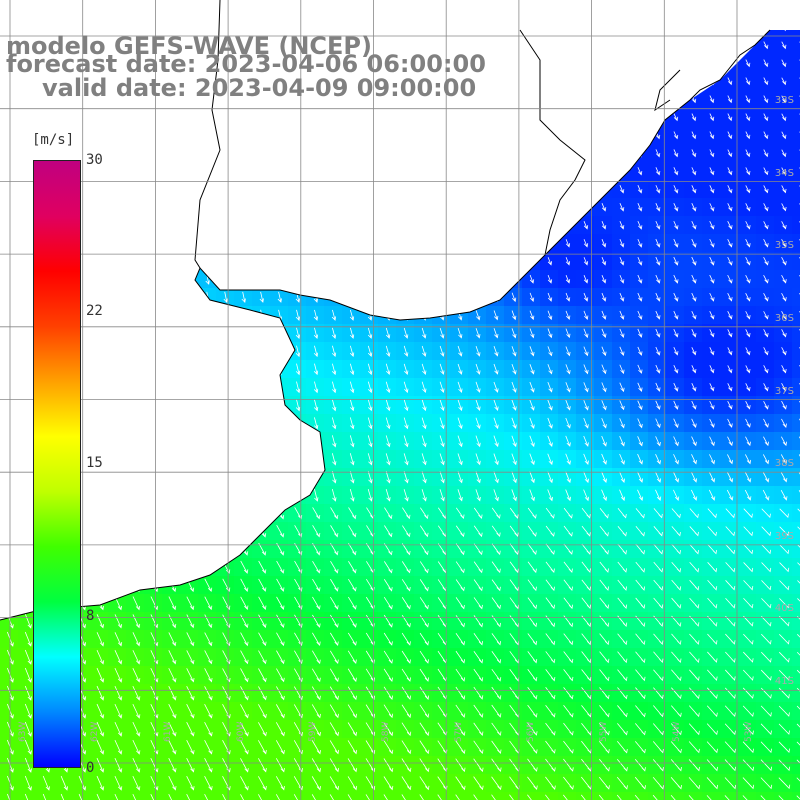  Describe the element at coordinates (259, 88) in the screenshot. I see `valid-date: valid date: 2023-04-09 09:00:00` at that location.